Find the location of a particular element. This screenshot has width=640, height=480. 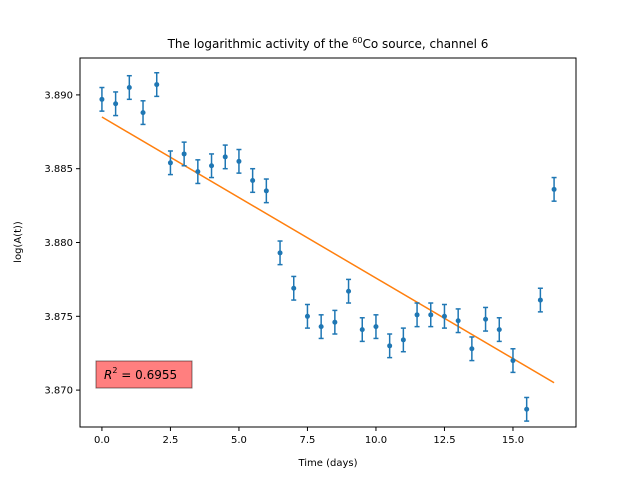

r-squared-label: R2 = 0.6955 is located at coordinates (140, 374).